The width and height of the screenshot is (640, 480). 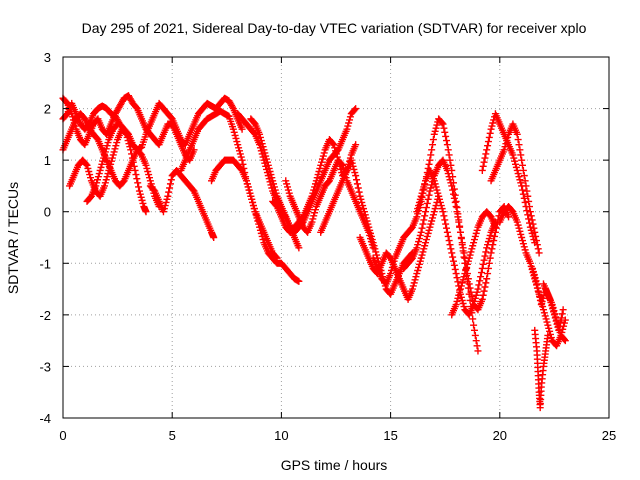 I want to click on x-tick-label: 10, so click(x=281, y=435).